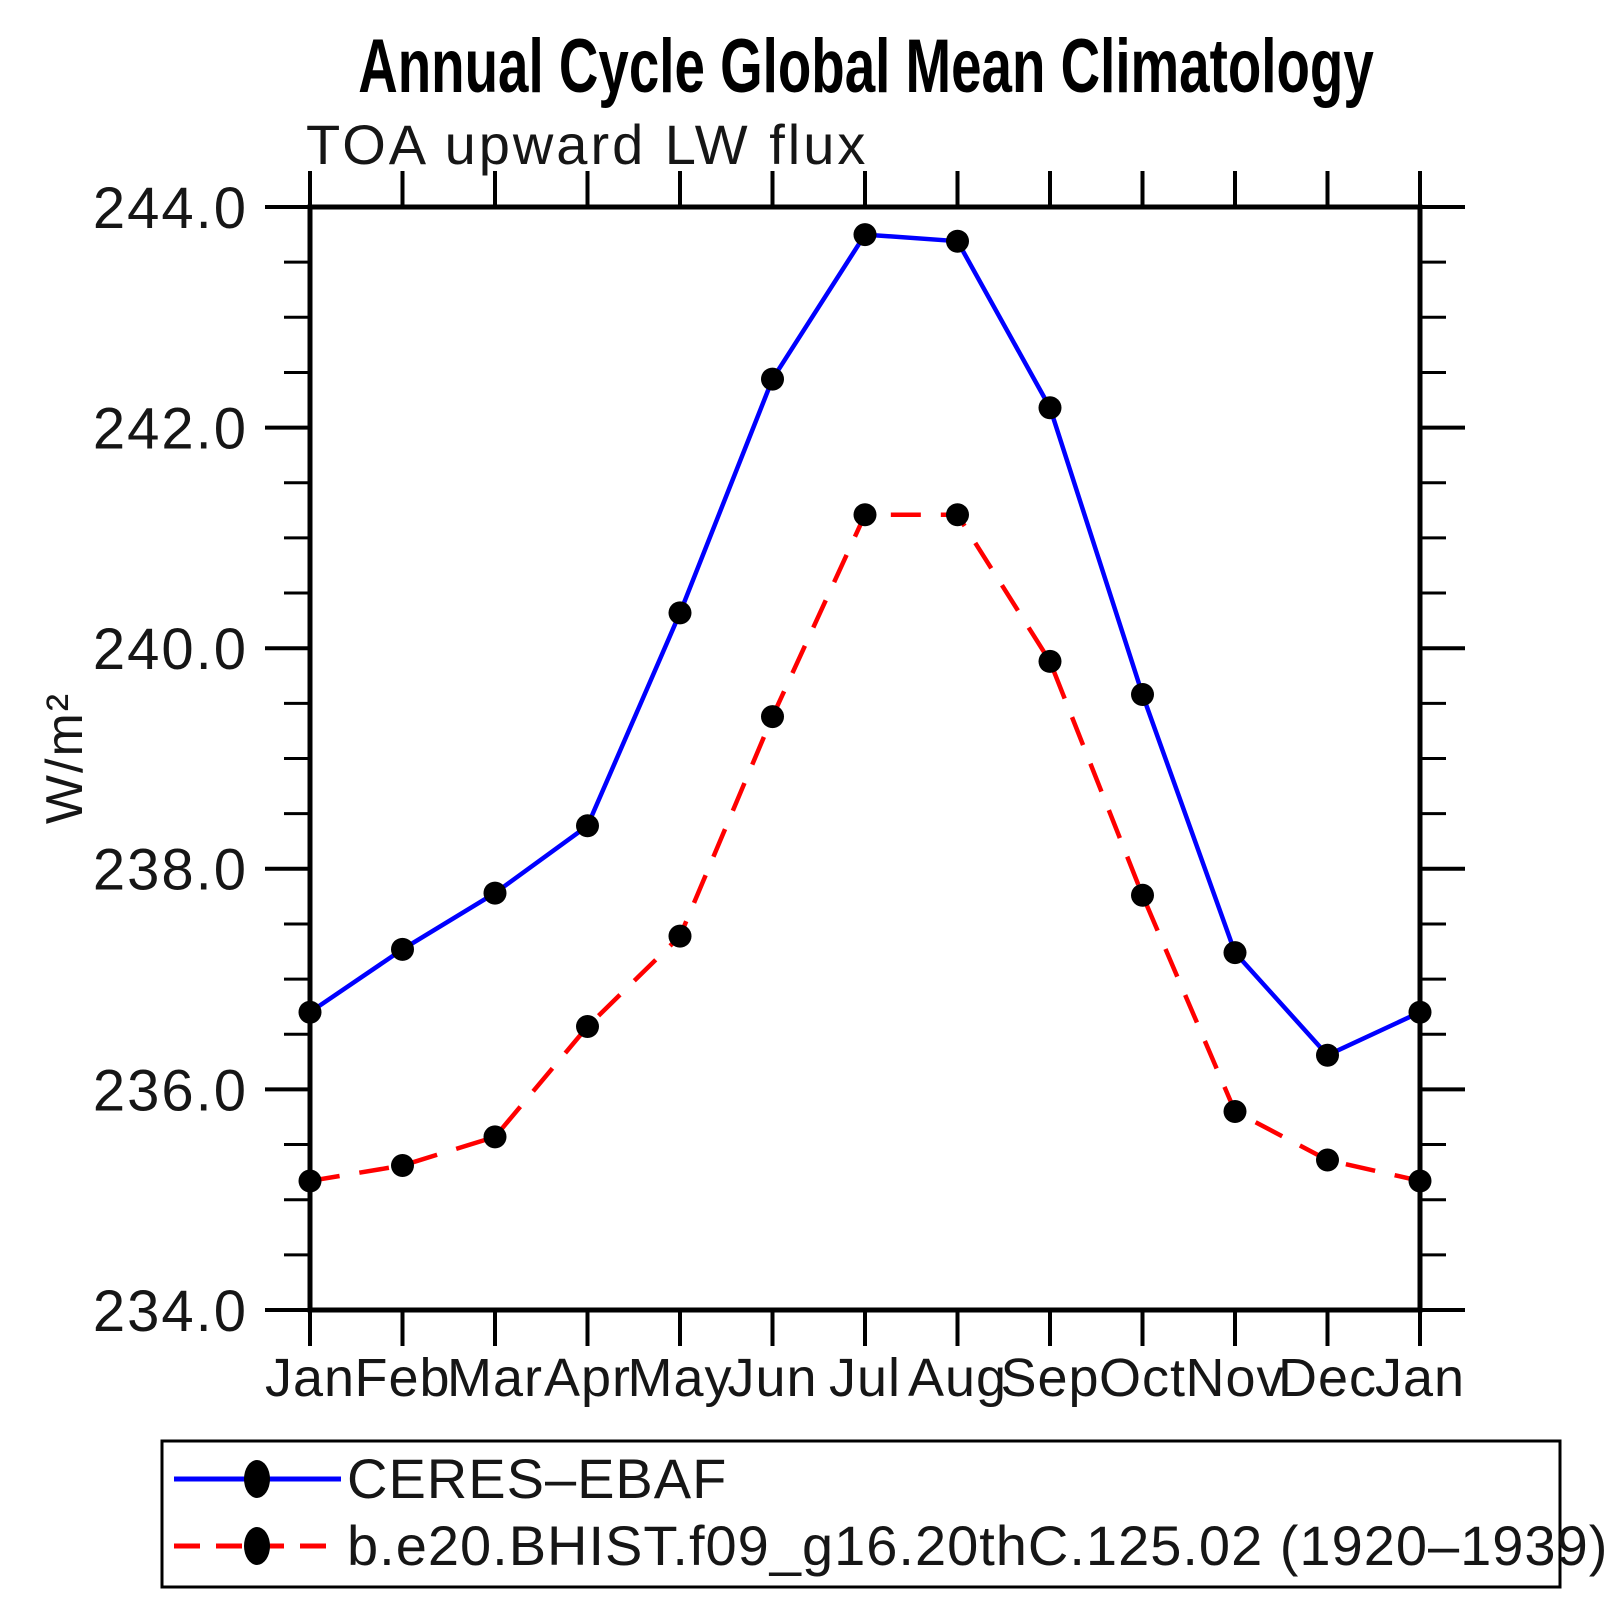 The width and height of the screenshot is (1624, 1624). I want to click on x-tick-label: May, so click(679, 1378).